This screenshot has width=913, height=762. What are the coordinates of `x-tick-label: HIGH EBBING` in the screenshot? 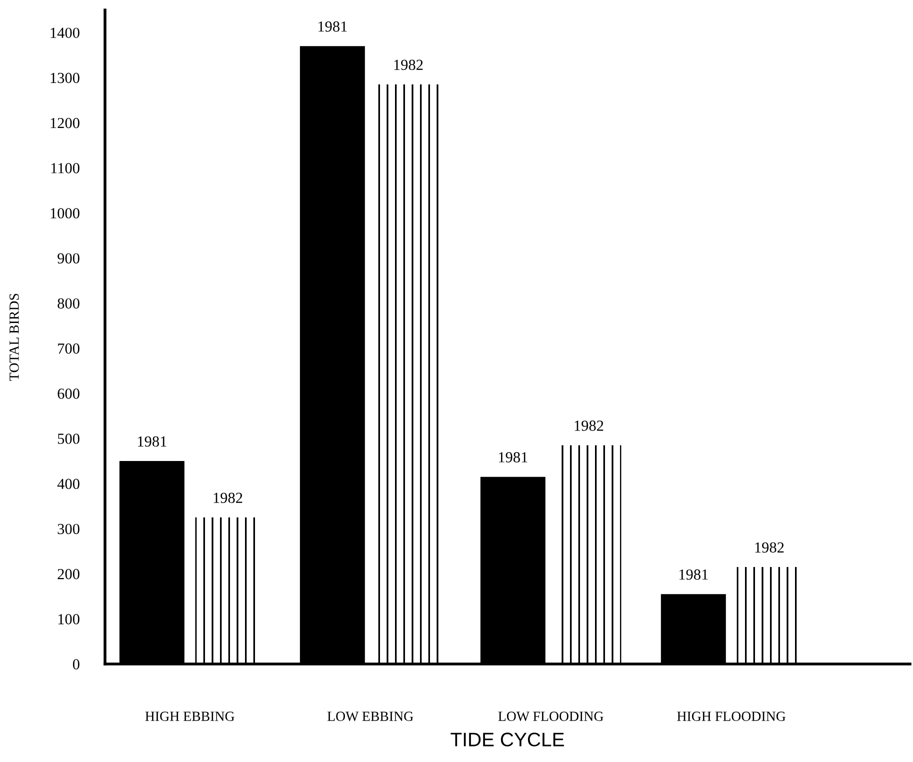 It's located at (189, 716).